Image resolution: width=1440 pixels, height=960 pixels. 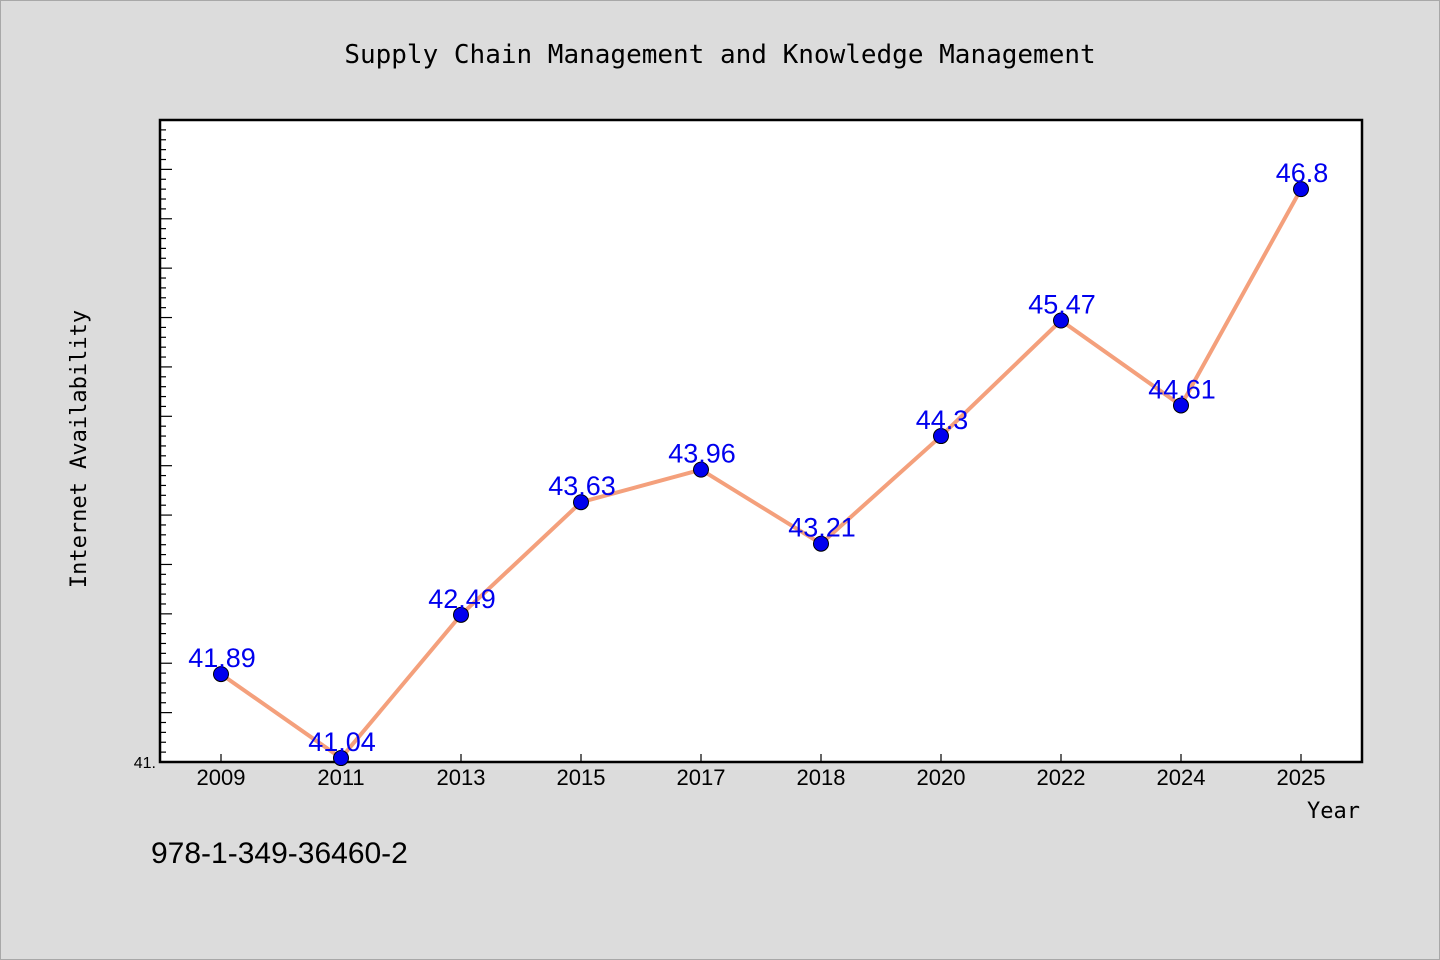 What do you see at coordinates (462, 599) in the screenshot?
I see `data-label: 42.49` at bounding box center [462, 599].